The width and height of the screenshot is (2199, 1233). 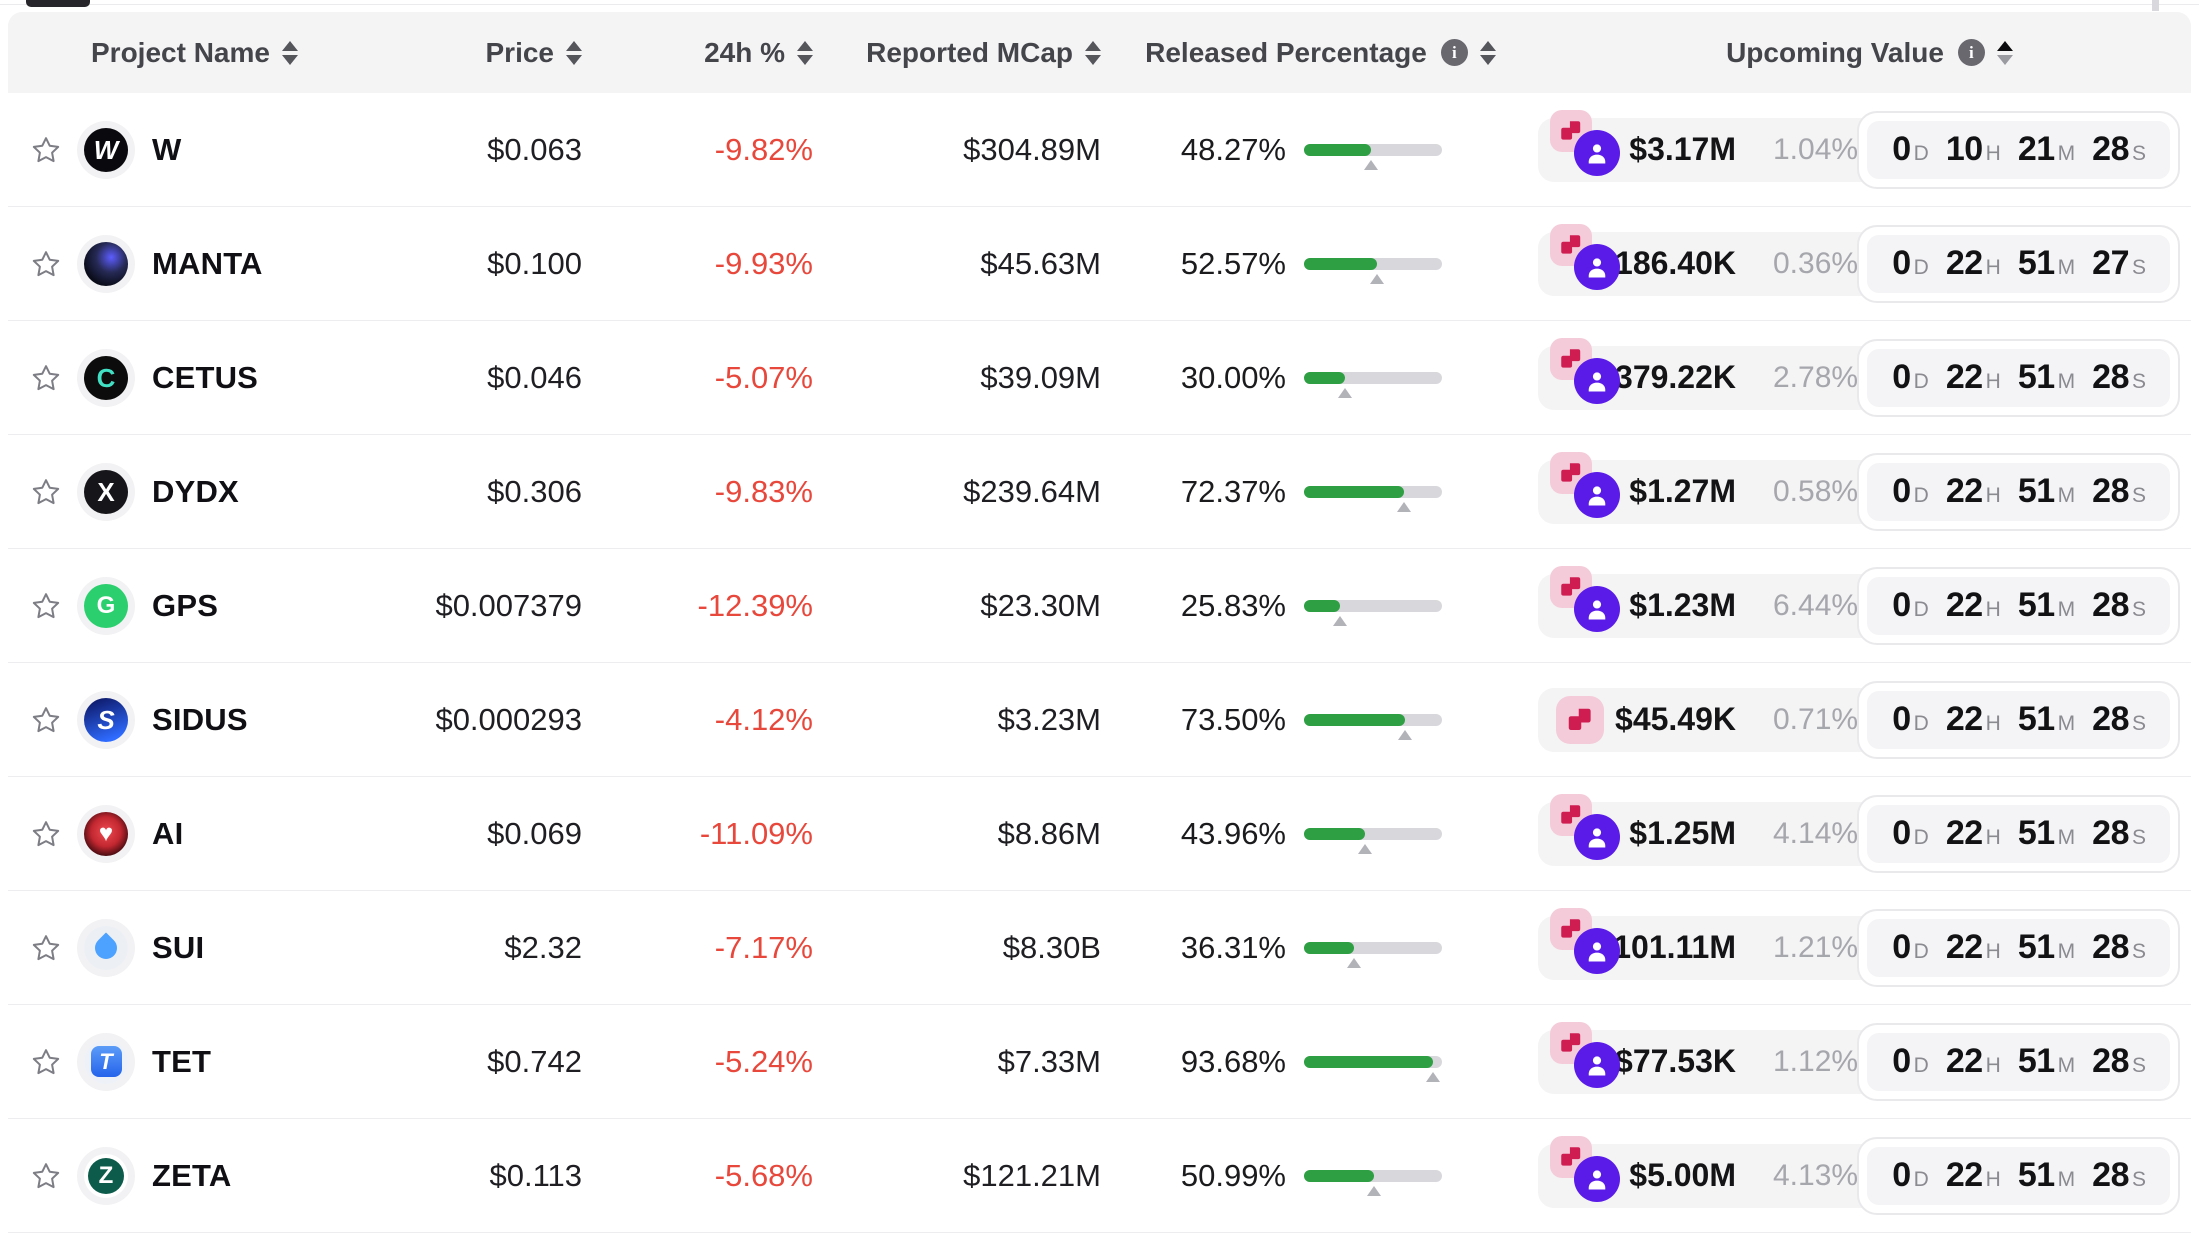 What do you see at coordinates (1290, 607) in the screenshot?
I see `released-cell: 25.83%` at bounding box center [1290, 607].